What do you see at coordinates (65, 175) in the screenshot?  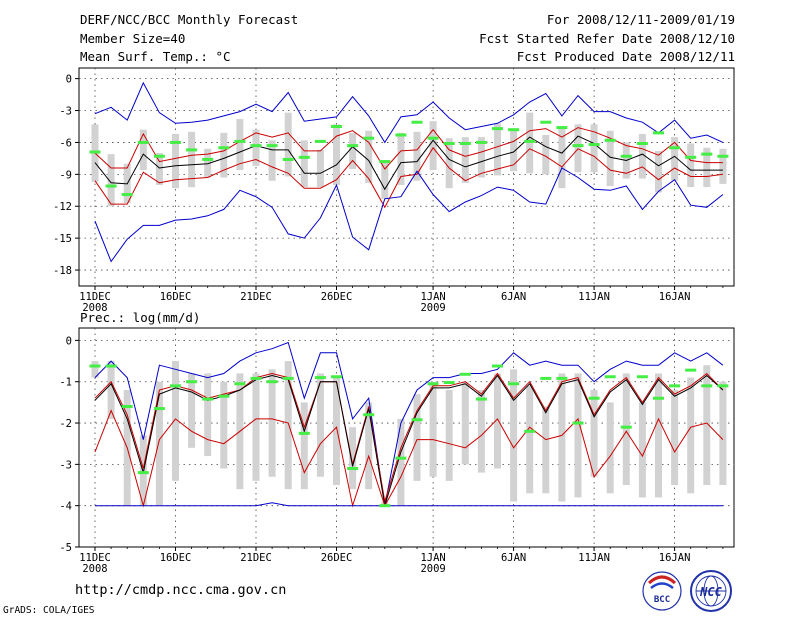 I see `temp-ytick-label: -9` at bounding box center [65, 175].